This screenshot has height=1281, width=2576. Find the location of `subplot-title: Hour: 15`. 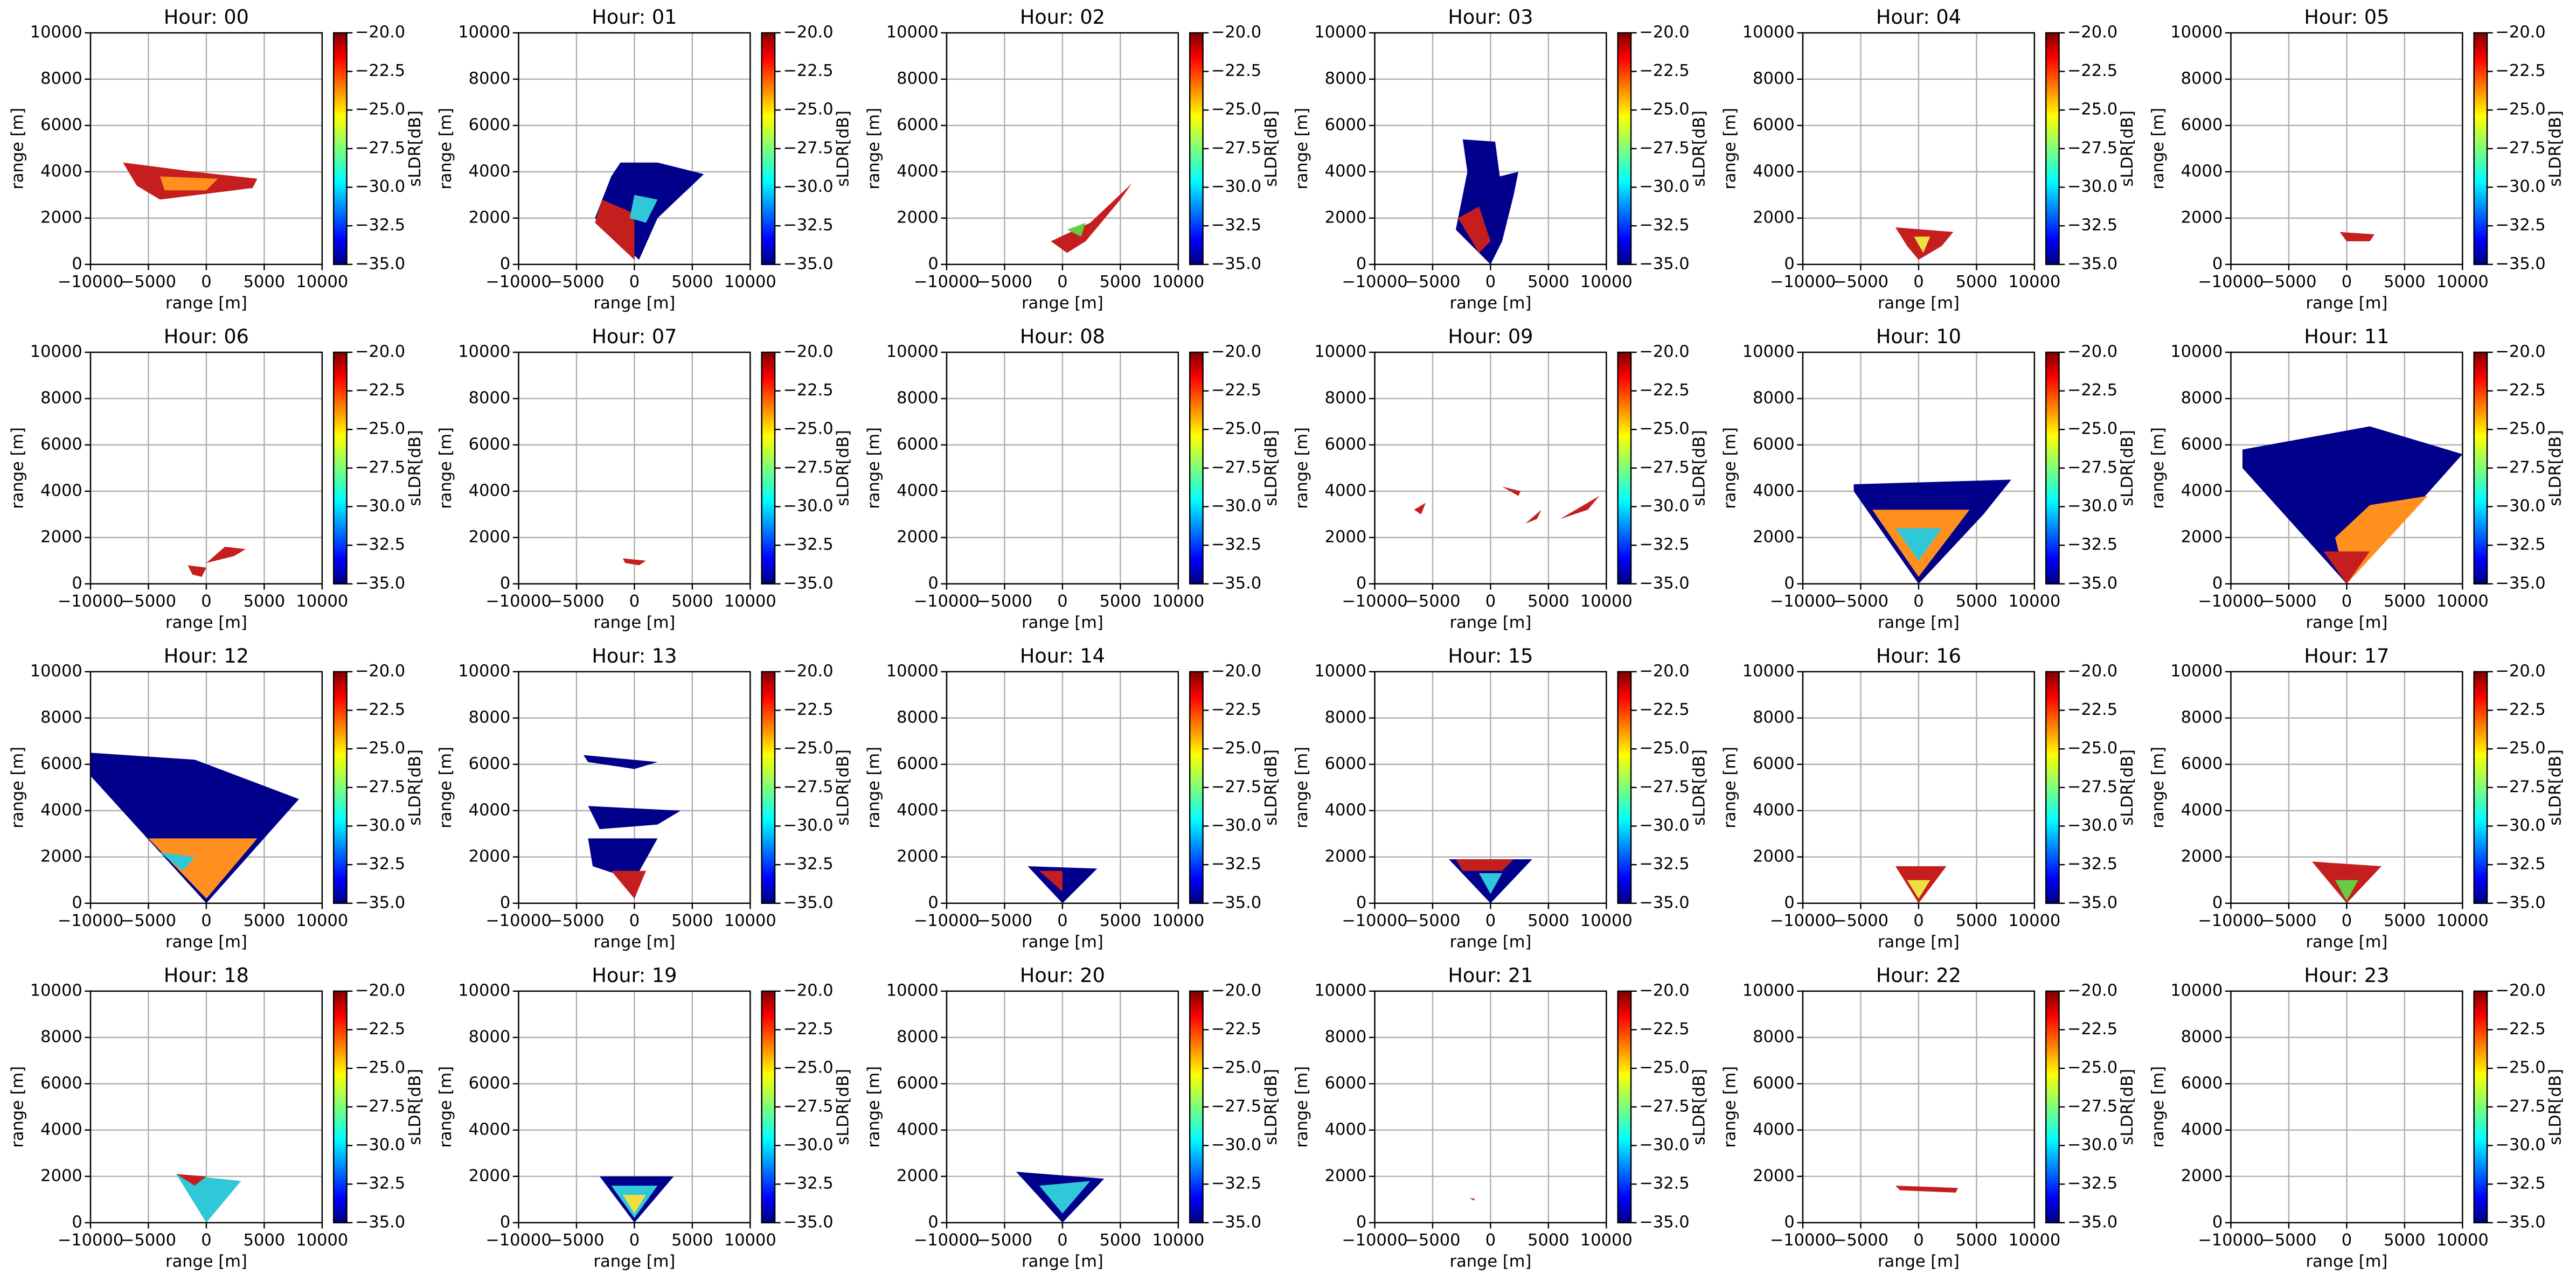

subplot-title: Hour: 15 is located at coordinates (1490, 655).